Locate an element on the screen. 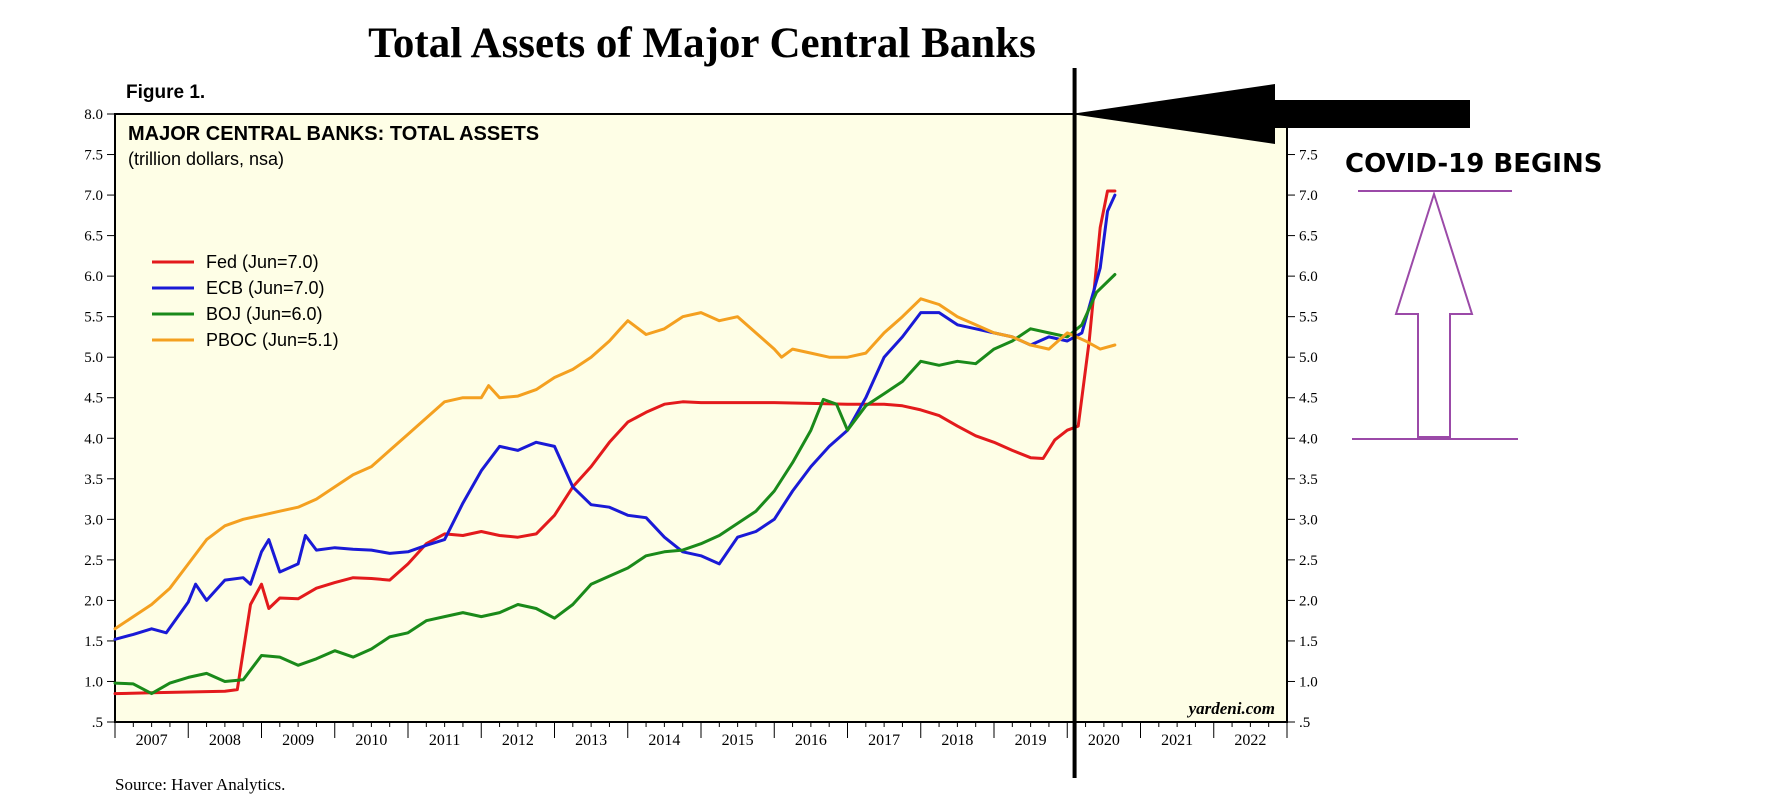 The height and width of the screenshot is (809, 1782). y-right-tick-label: .5 is located at coordinates (1304, 723).